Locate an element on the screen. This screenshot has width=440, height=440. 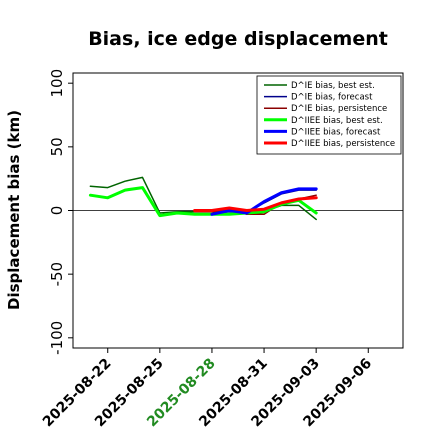
legend-label: D^IE bias, forecast is located at coordinates (332, 98).